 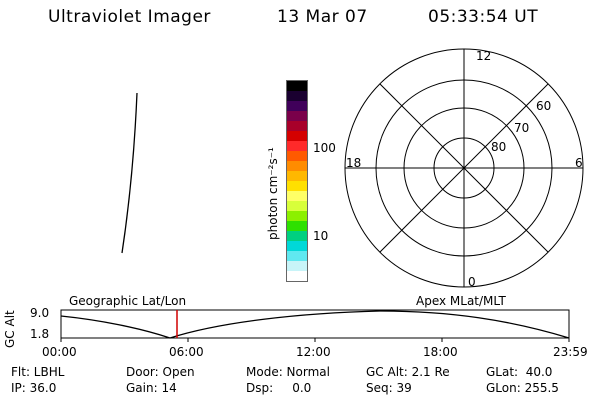 I want to click on x-tick-label: 12:00, so click(x=313, y=352).